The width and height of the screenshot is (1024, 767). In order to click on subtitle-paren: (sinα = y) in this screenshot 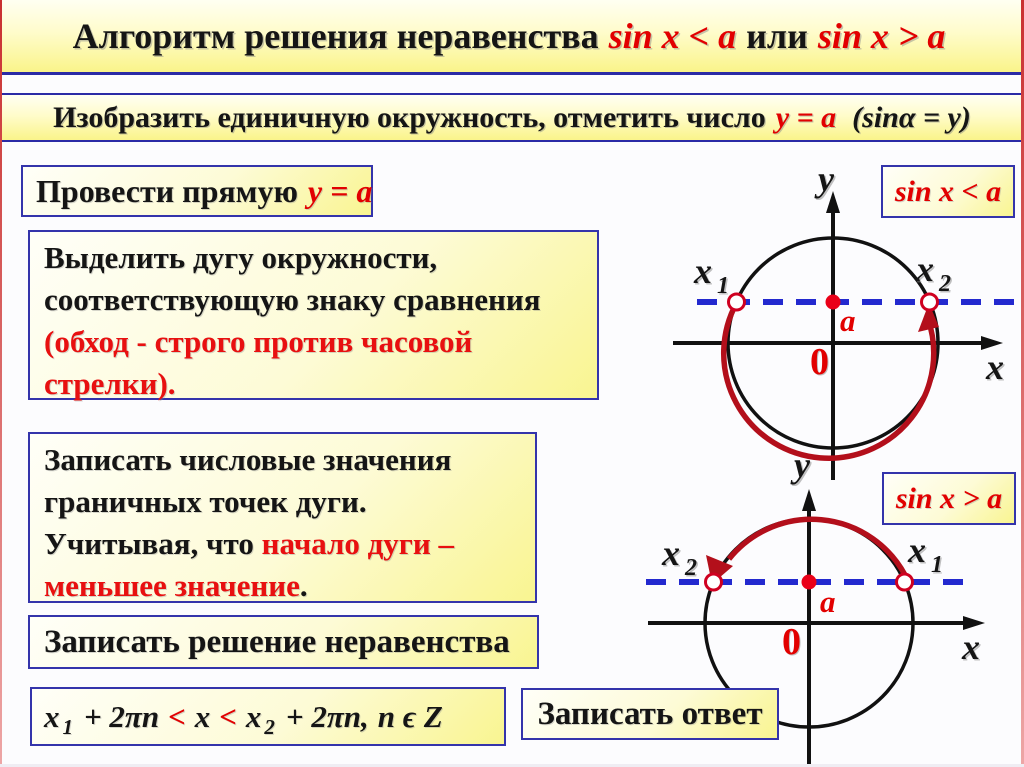, I will do `click(911, 117)`.